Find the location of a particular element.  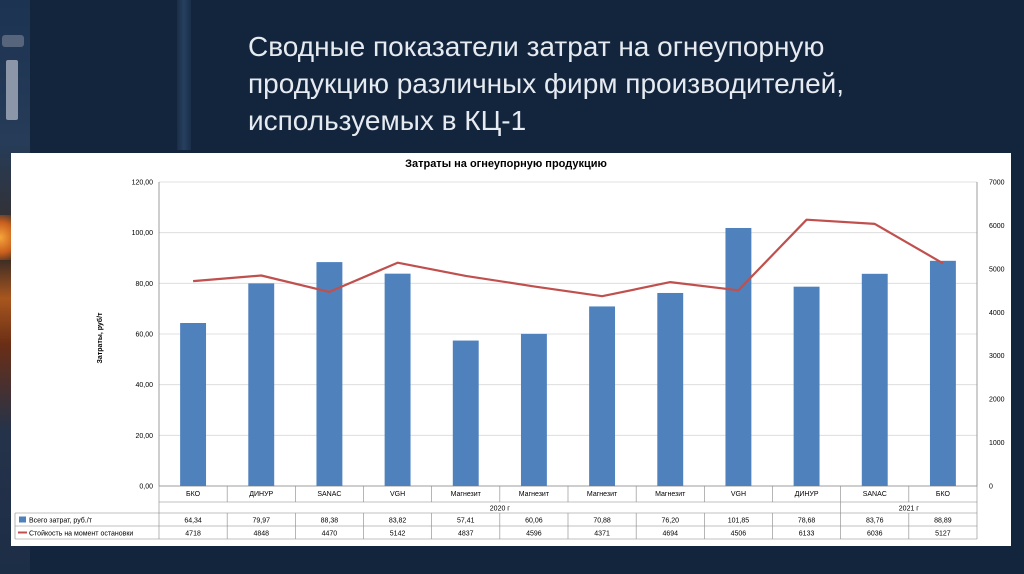

y2-tick-label: 0 is located at coordinates (991, 487).